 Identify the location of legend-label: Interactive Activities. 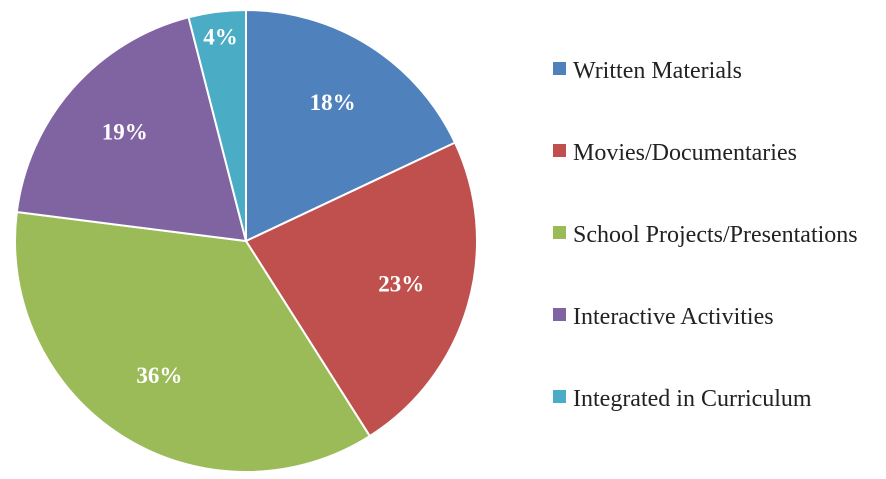
(673, 317).